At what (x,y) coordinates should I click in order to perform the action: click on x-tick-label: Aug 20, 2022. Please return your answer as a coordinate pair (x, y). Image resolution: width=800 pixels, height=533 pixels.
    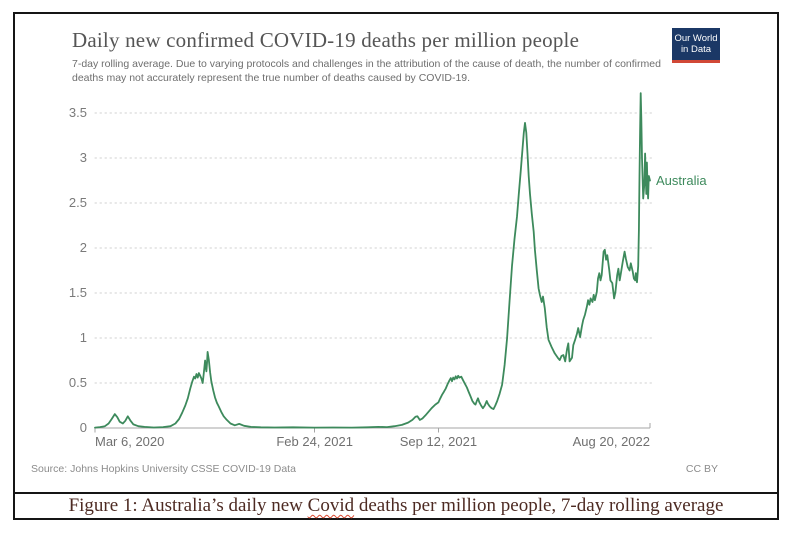
    Looking at the image, I should click on (611, 441).